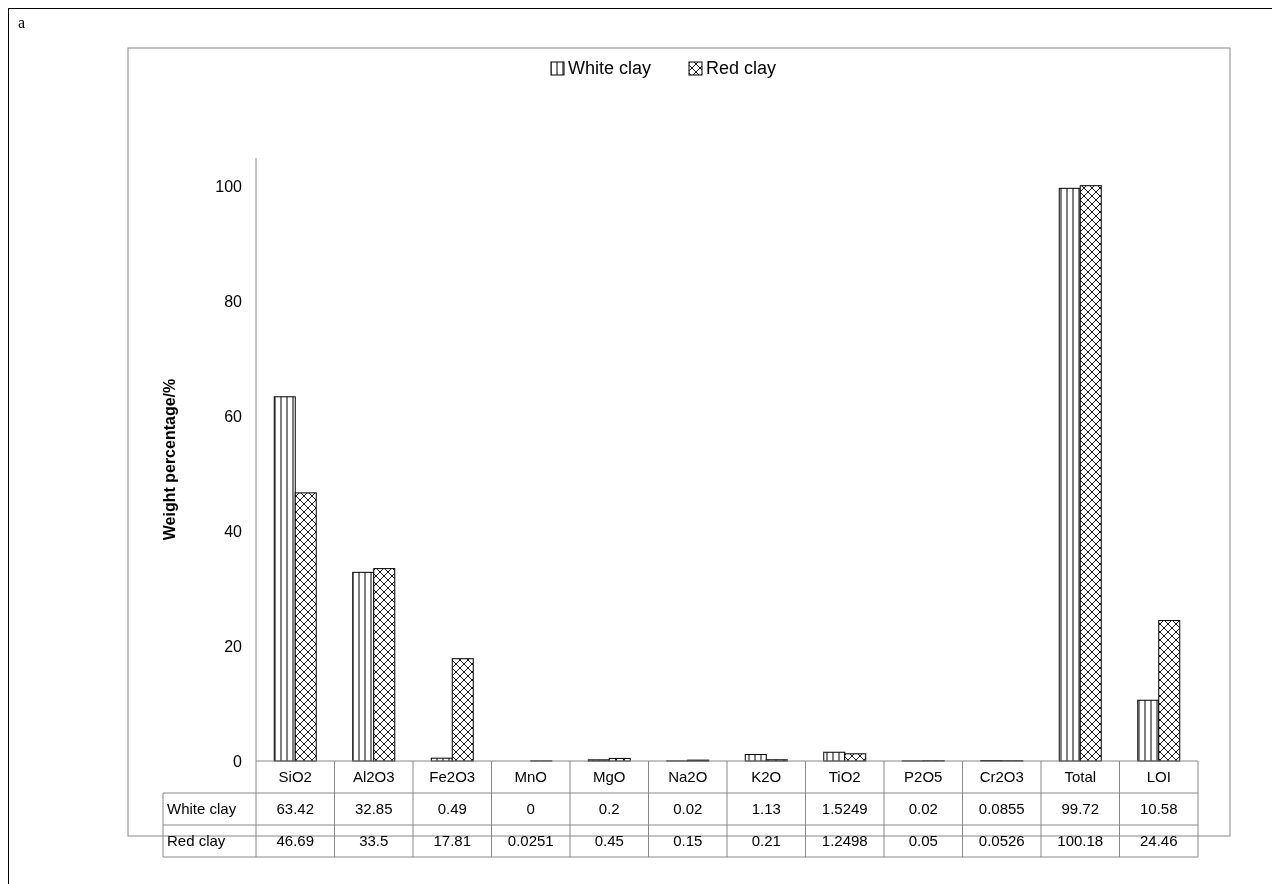 This screenshot has height=884, width=1272. I want to click on data-label: 99.72, so click(1080, 809).